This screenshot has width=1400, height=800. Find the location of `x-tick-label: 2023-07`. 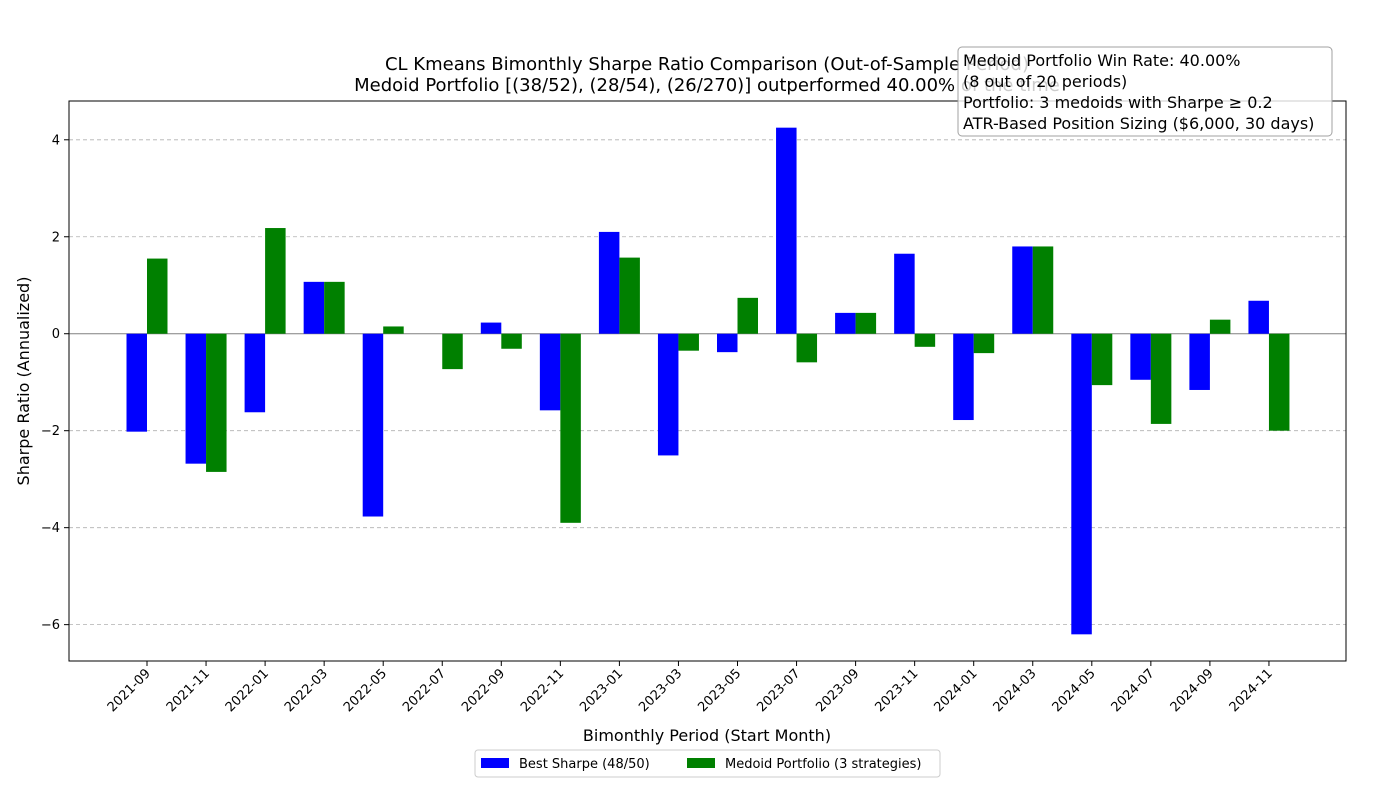

x-tick-label: 2023-07 is located at coordinates (778, 690).